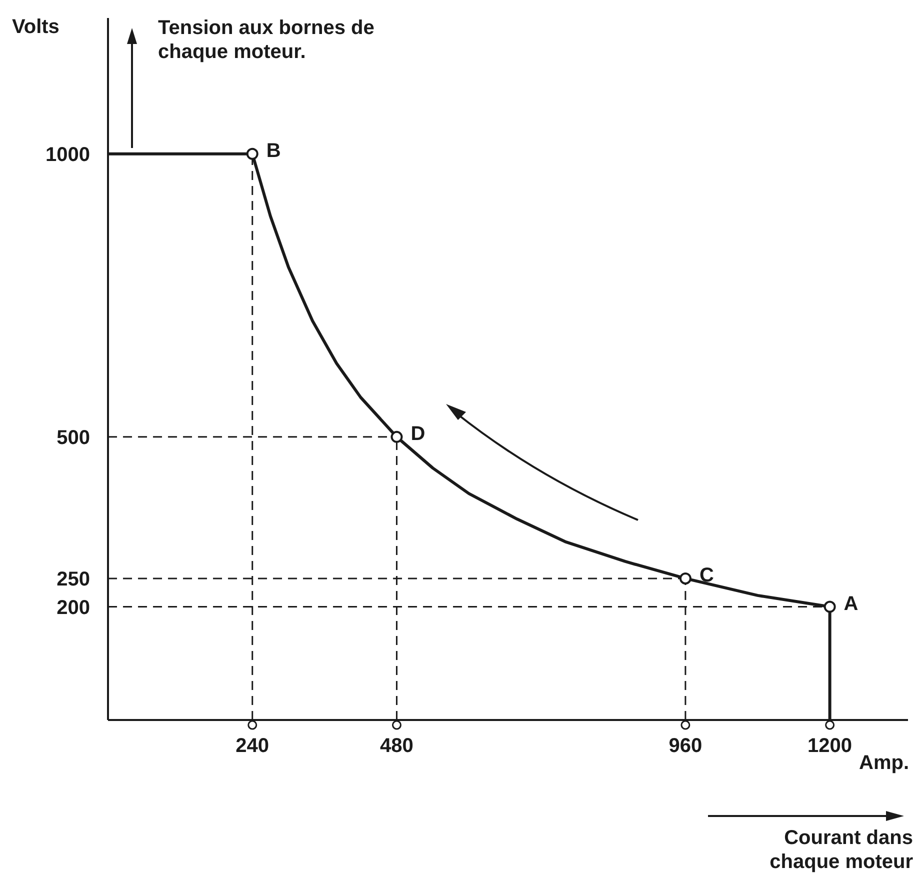 The image size is (913, 880). What do you see at coordinates (36, 27) in the screenshot?
I see `y-axis-title: Volts` at bounding box center [36, 27].